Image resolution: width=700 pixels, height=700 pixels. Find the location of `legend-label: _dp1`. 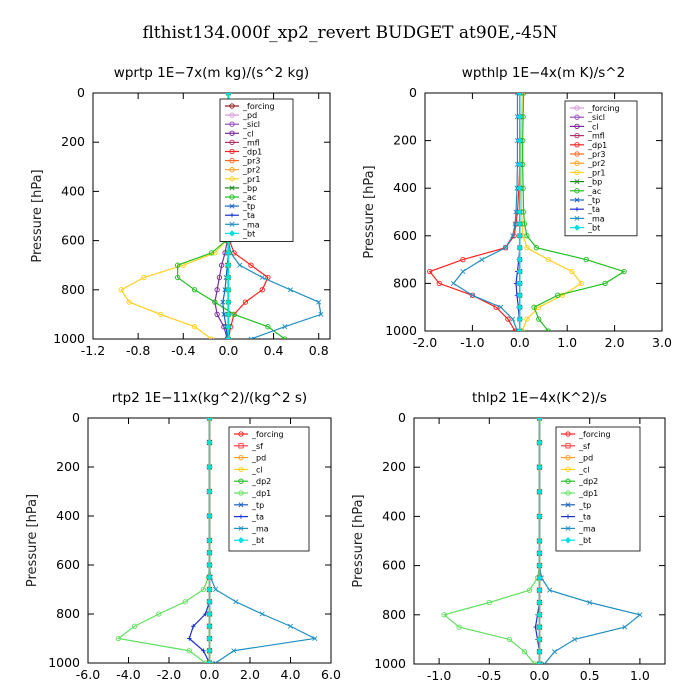

legend-label: _dp1 is located at coordinates (261, 493).